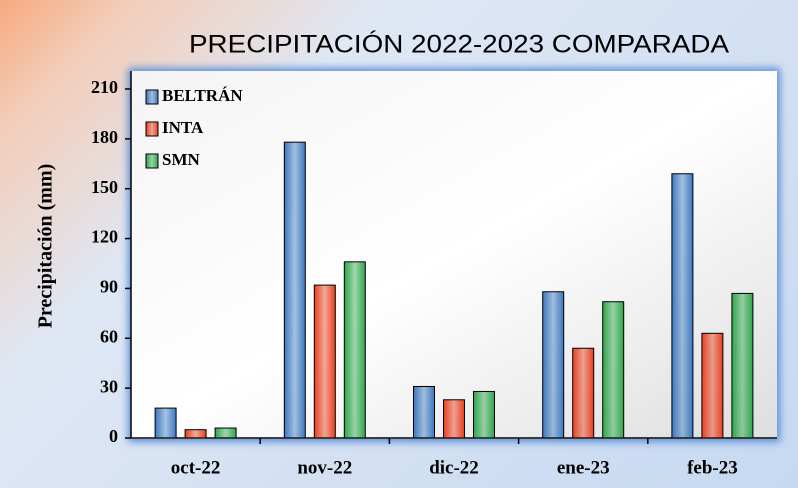 Image resolution: width=798 pixels, height=488 pixels. Describe the element at coordinates (183, 127) in the screenshot. I see `legend-label: INTA` at that location.